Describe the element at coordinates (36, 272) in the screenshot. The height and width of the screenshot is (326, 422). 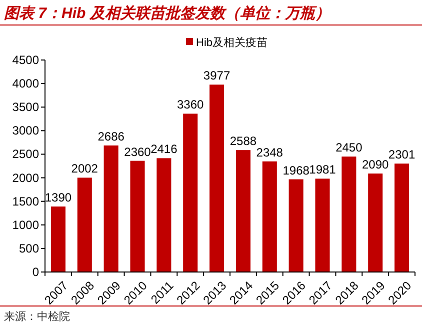
I see `y-tick-label: 0` at that location.